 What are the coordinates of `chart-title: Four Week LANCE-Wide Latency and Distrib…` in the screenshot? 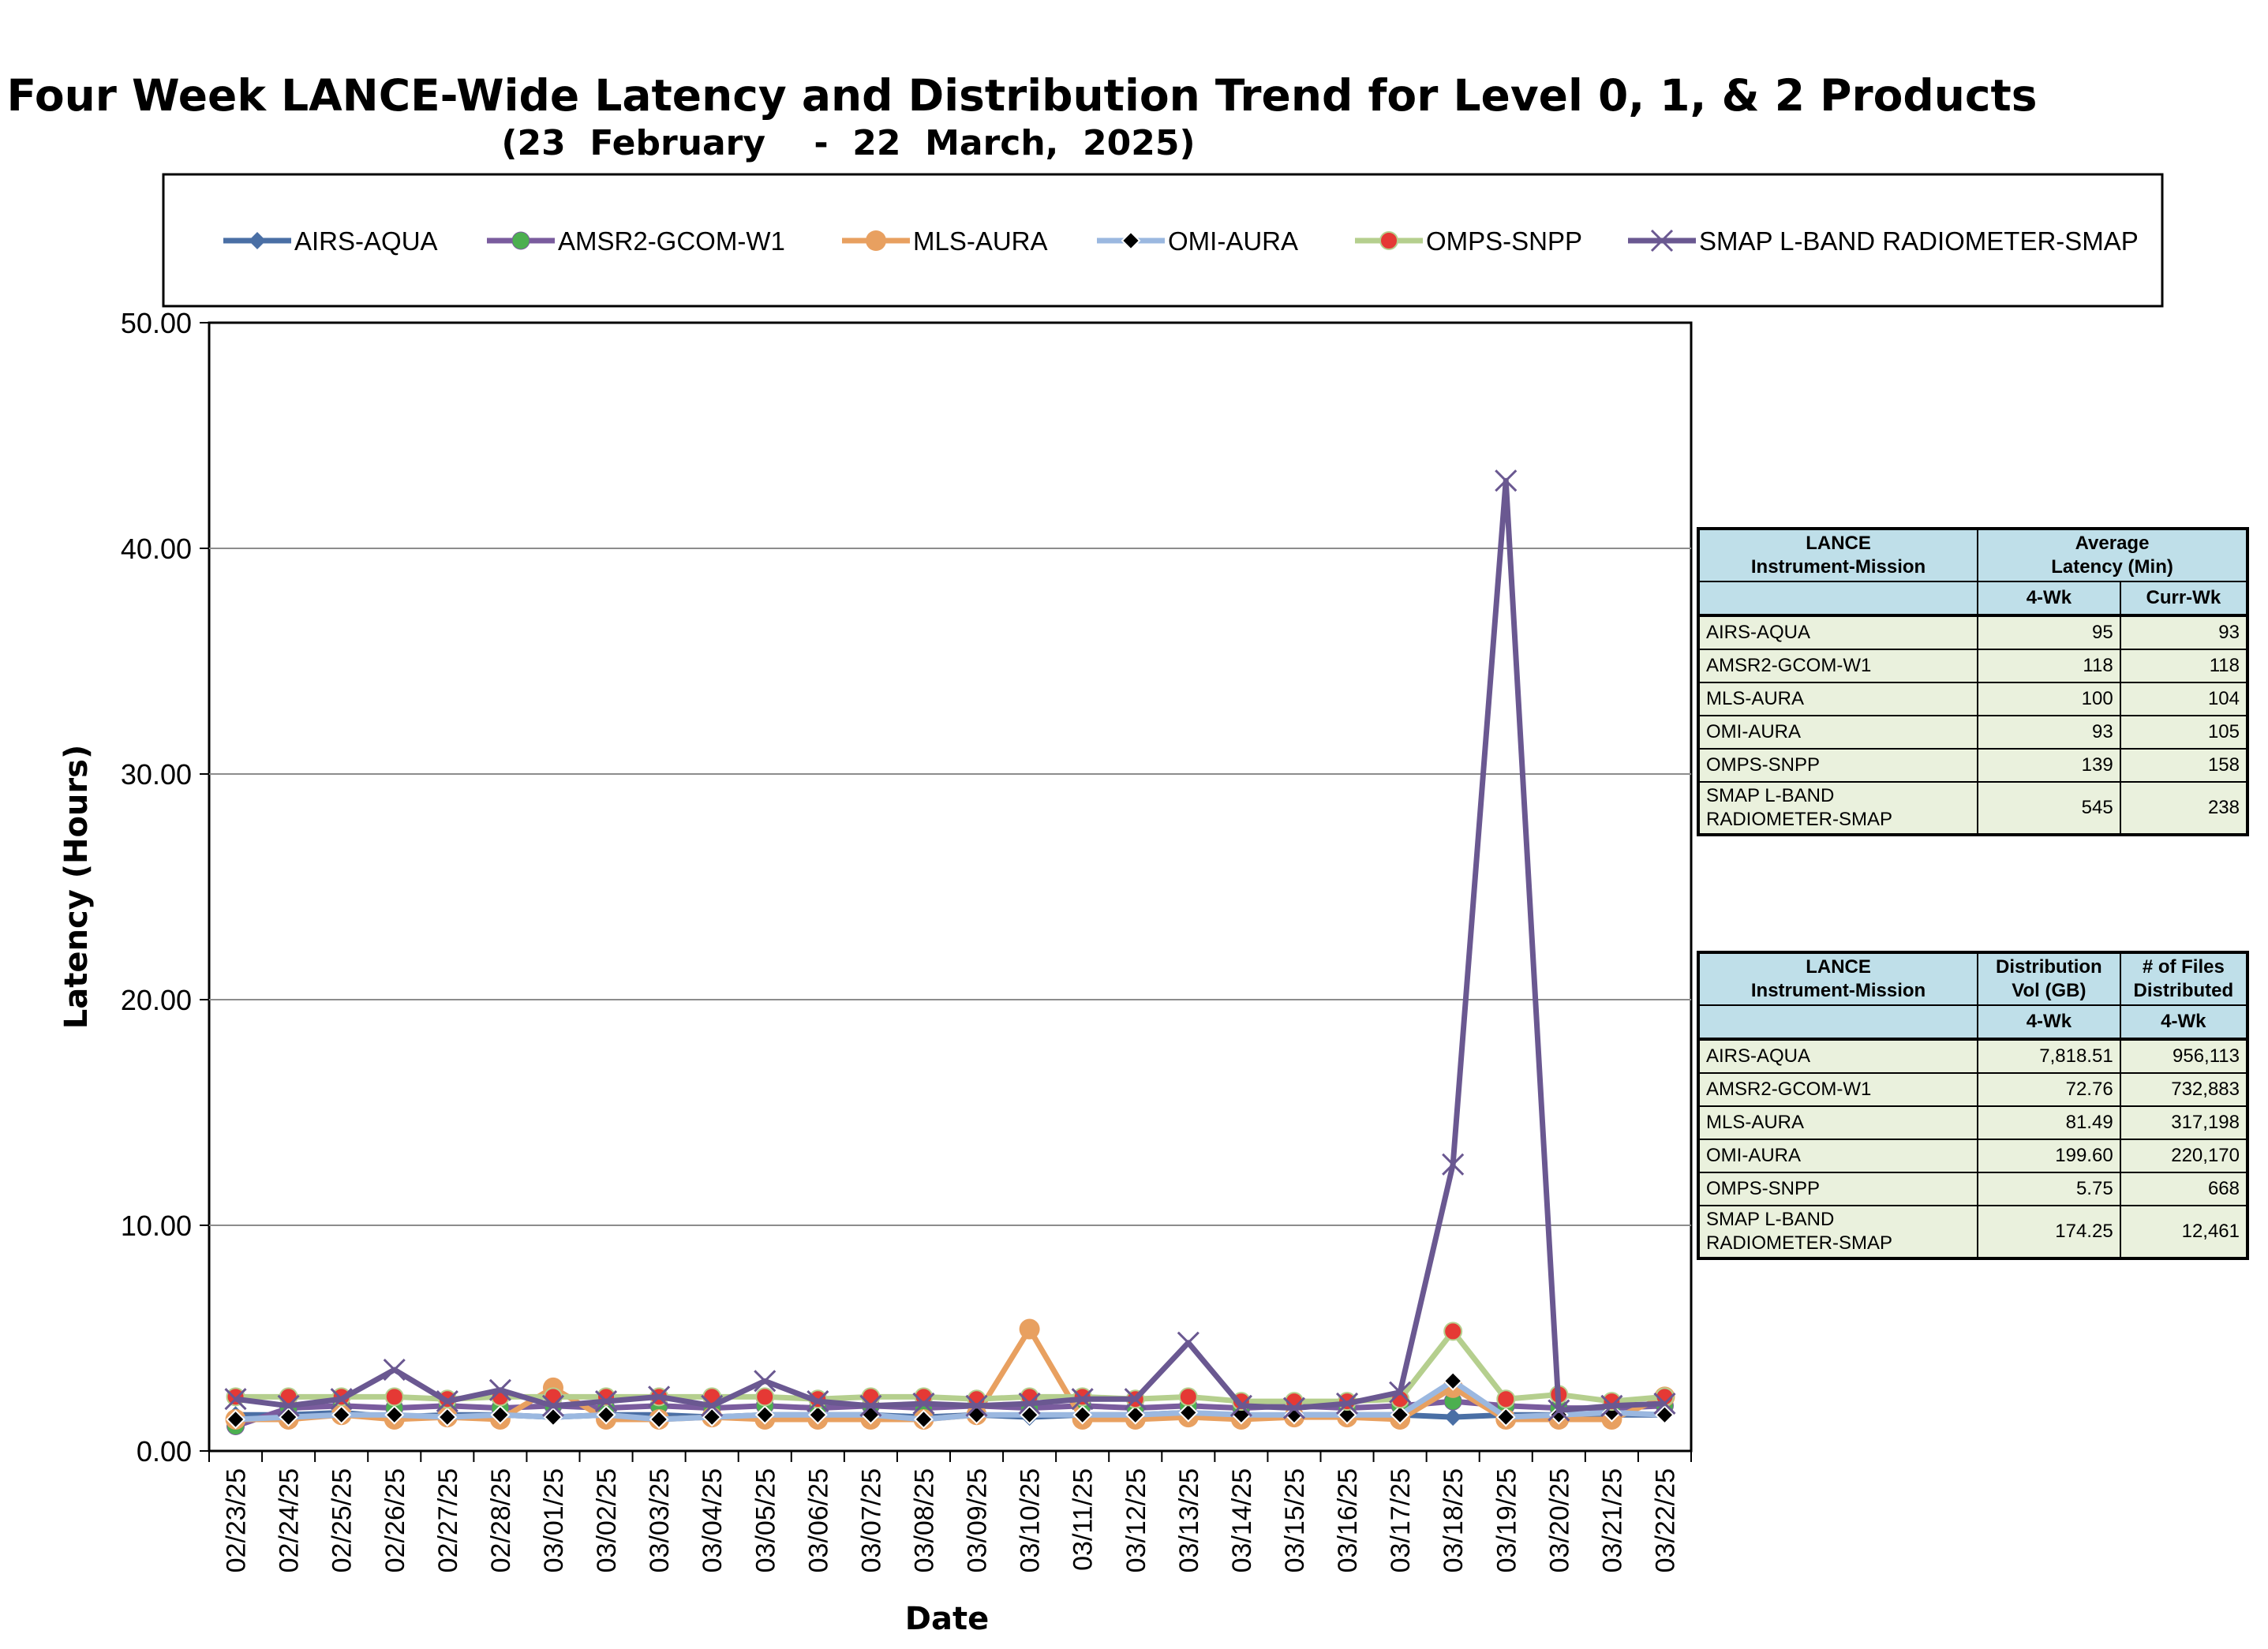 It's located at (1021, 95).